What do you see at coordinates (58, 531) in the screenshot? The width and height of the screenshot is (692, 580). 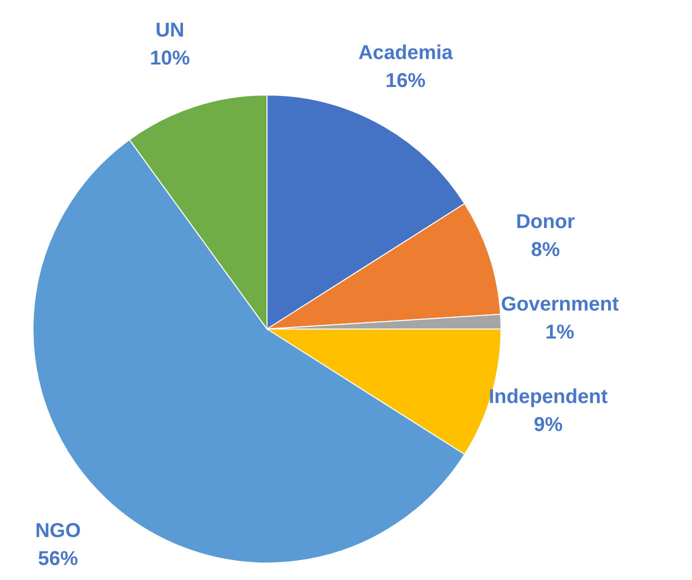 I see `slice-label: NGO` at bounding box center [58, 531].